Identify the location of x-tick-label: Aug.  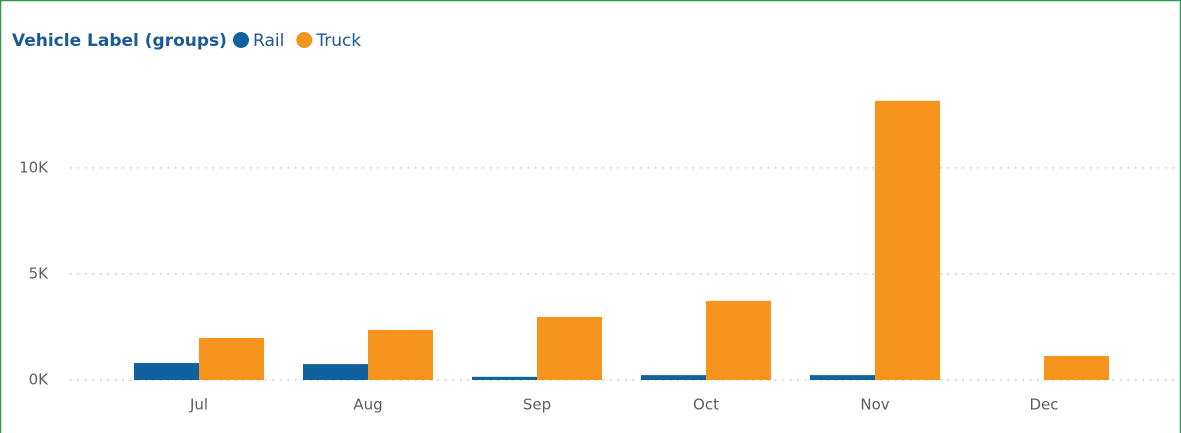
(367, 405).